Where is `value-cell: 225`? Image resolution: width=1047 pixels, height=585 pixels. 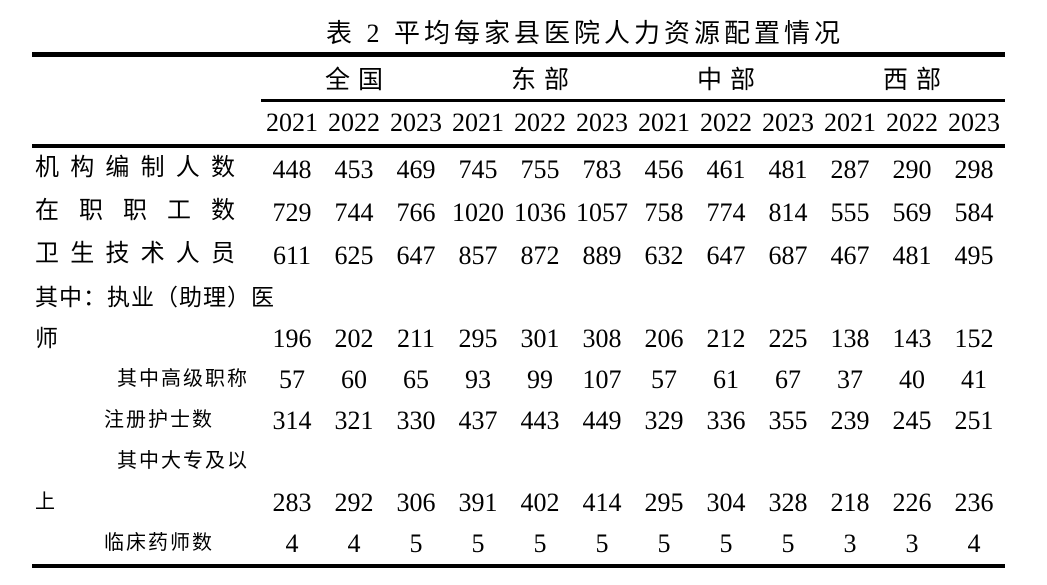
value-cell: 225 is located at coordinates (788, 338).